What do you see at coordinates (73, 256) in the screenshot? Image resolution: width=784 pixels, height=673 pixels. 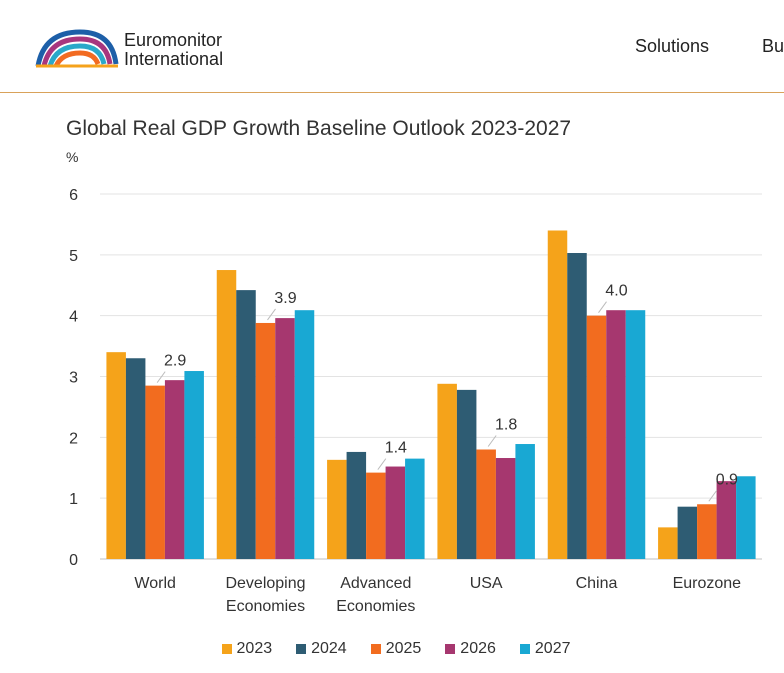 I see `y-tick-label: 5` at bounding box center [73, 256].